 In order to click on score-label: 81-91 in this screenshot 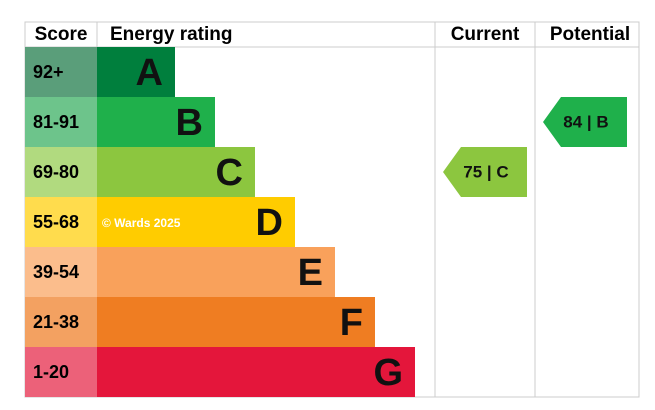, I will do `click(56, 122)`.